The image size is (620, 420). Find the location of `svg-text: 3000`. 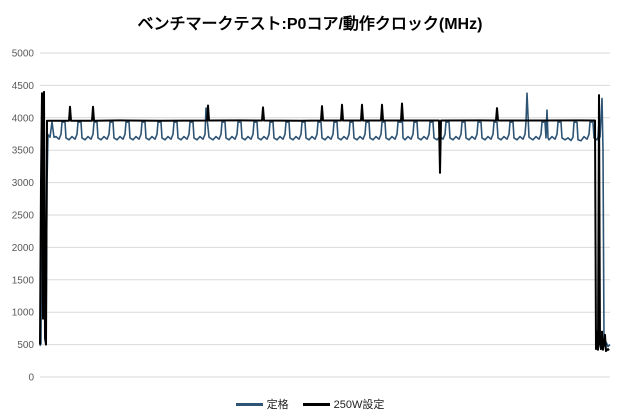

svg-text: 3000 is located at coordinates (23, 183).